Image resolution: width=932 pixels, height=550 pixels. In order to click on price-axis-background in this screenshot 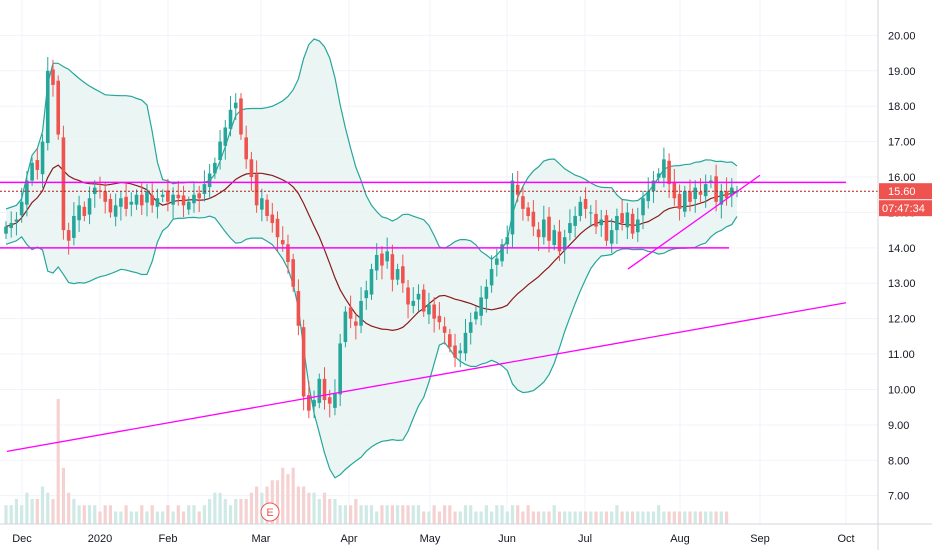, I will do `click(905, 275)`.